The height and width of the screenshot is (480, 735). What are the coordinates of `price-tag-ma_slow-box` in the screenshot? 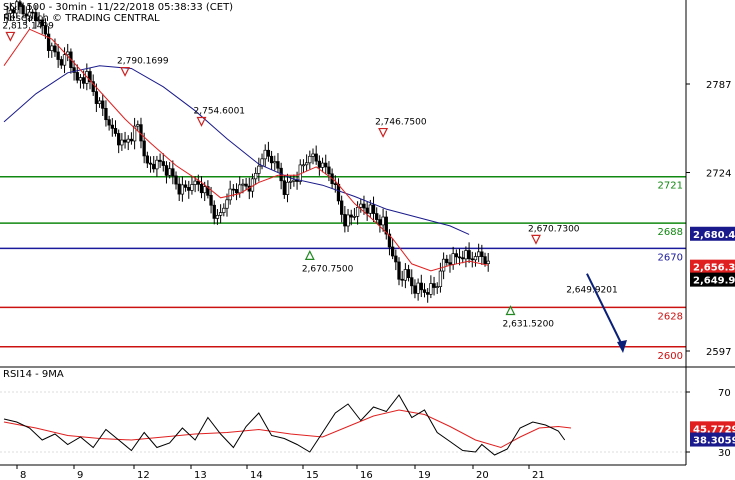 It's located at (712, 233).